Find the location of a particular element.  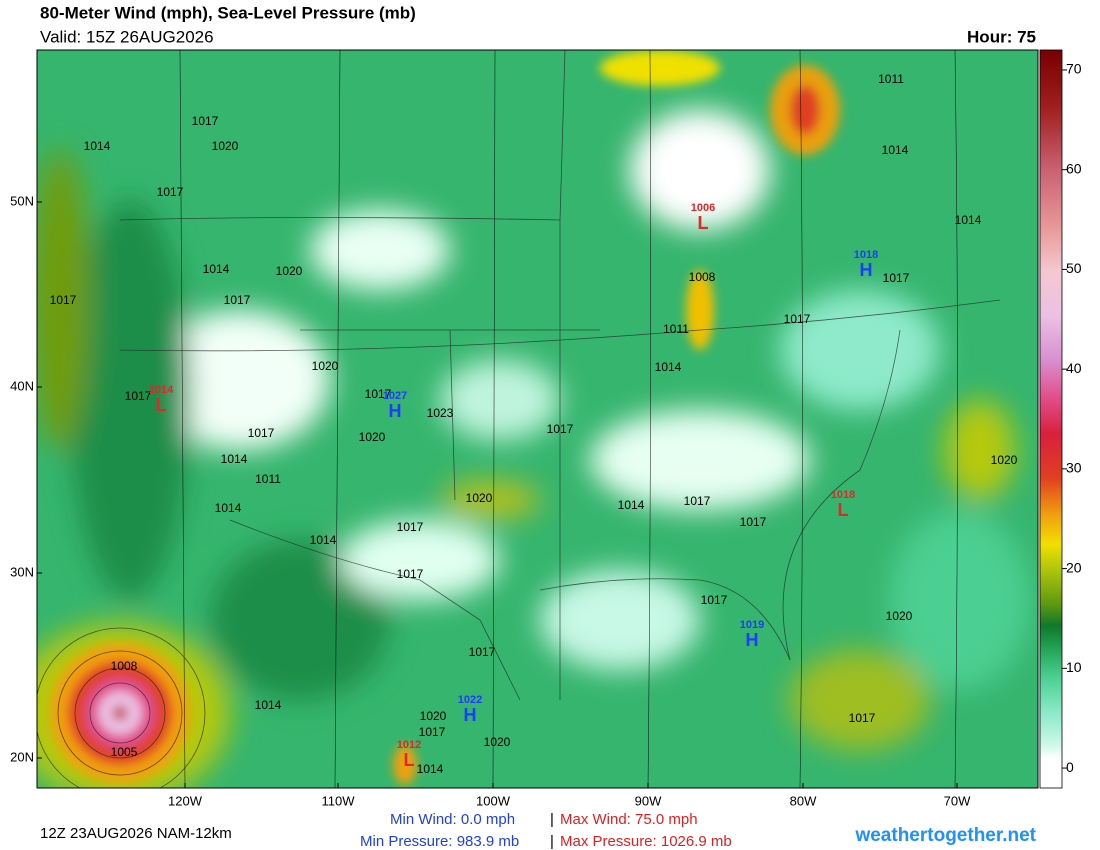

colorbar-label: 40 is located at coordinates (1074, 368).